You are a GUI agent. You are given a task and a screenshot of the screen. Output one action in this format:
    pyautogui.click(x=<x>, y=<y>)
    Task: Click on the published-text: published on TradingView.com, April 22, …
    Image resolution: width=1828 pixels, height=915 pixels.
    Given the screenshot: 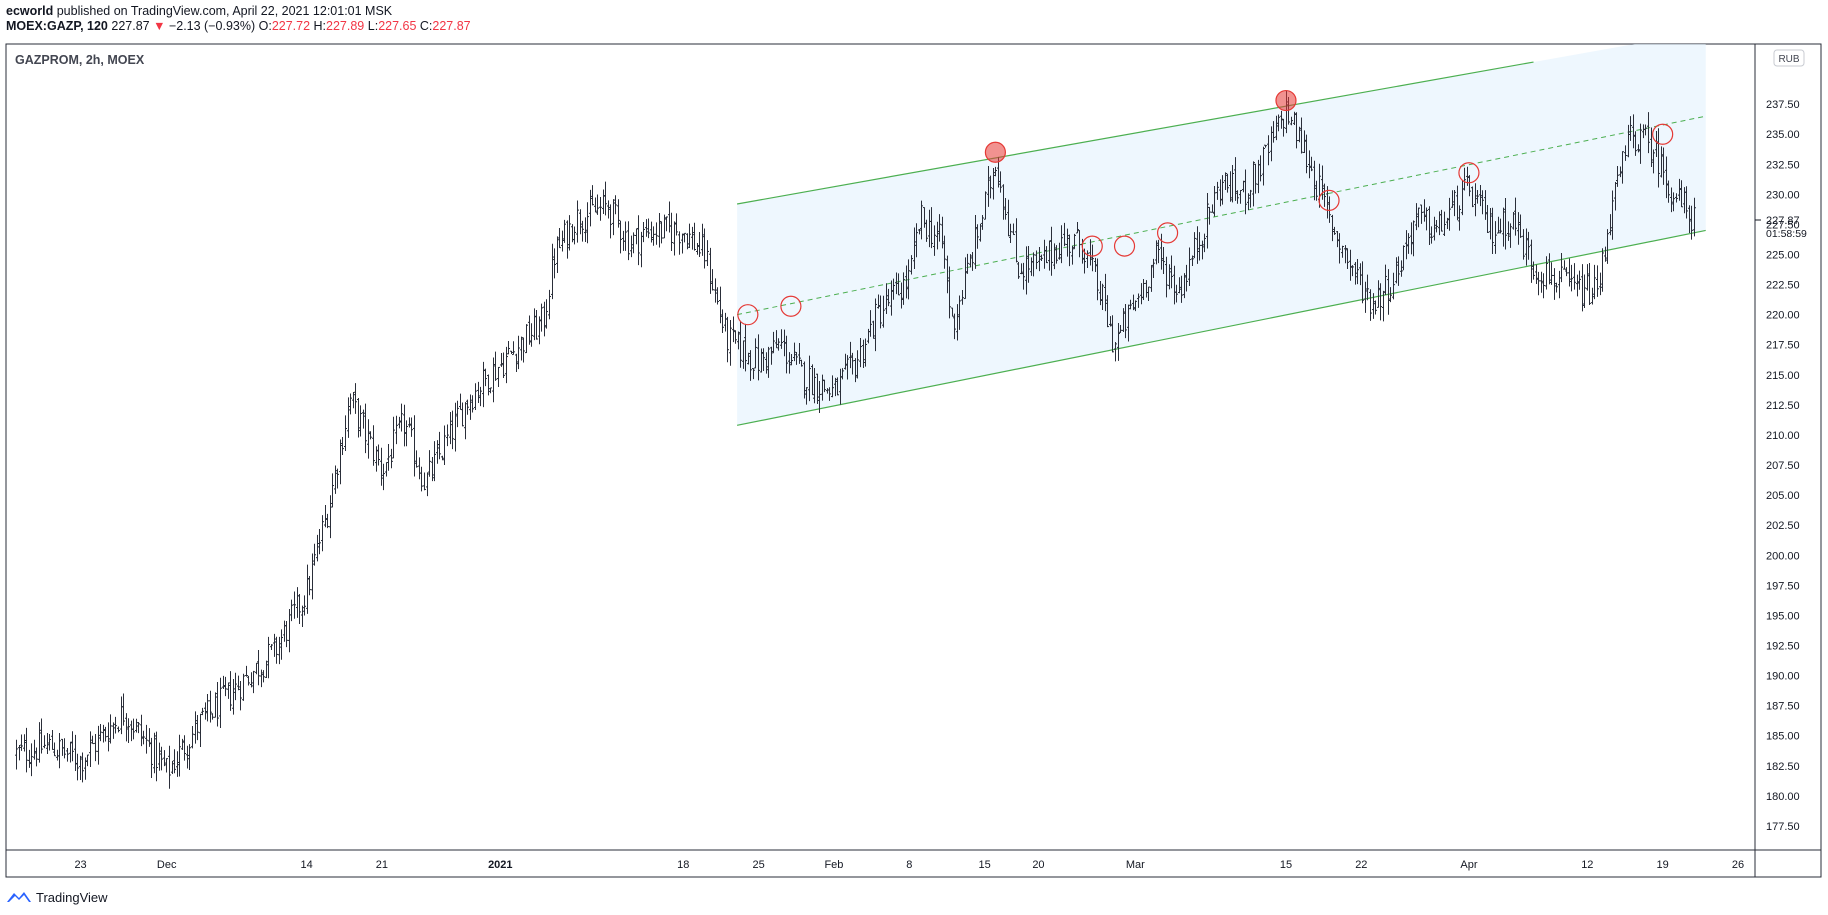 What is the action you would take?
    pyautogui.click(x=224, y=11)
    